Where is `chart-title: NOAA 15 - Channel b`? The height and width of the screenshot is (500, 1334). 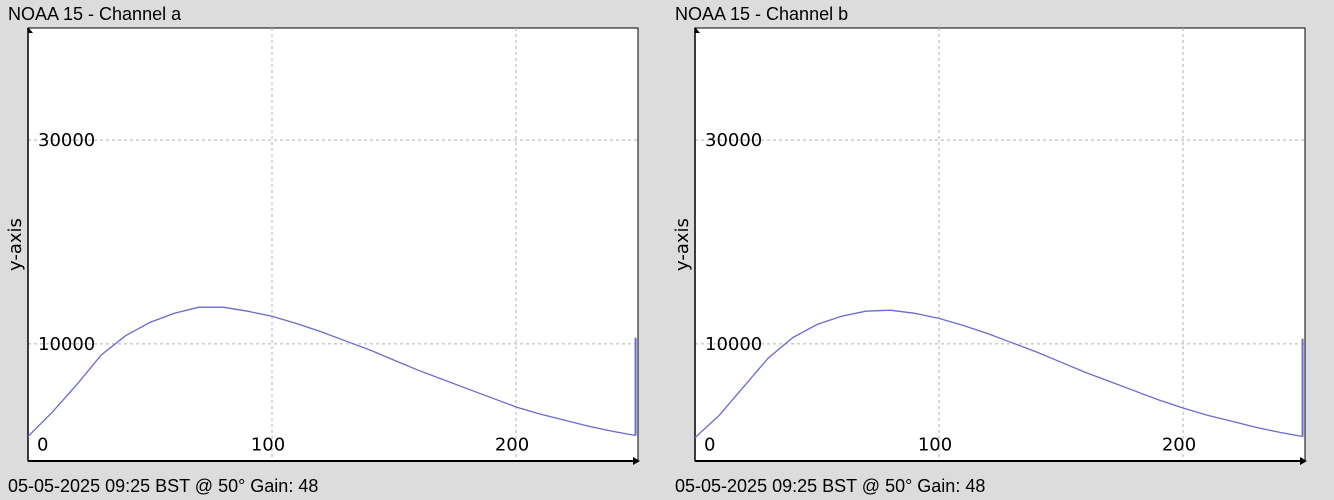 chart-title: NOAA 15 - Channel b is located at coordinates (762, 14).